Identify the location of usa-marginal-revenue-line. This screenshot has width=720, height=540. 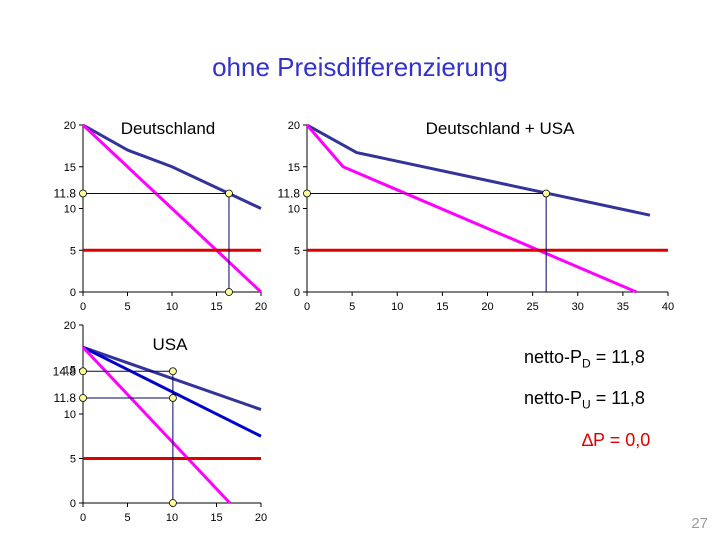
(156, 425).